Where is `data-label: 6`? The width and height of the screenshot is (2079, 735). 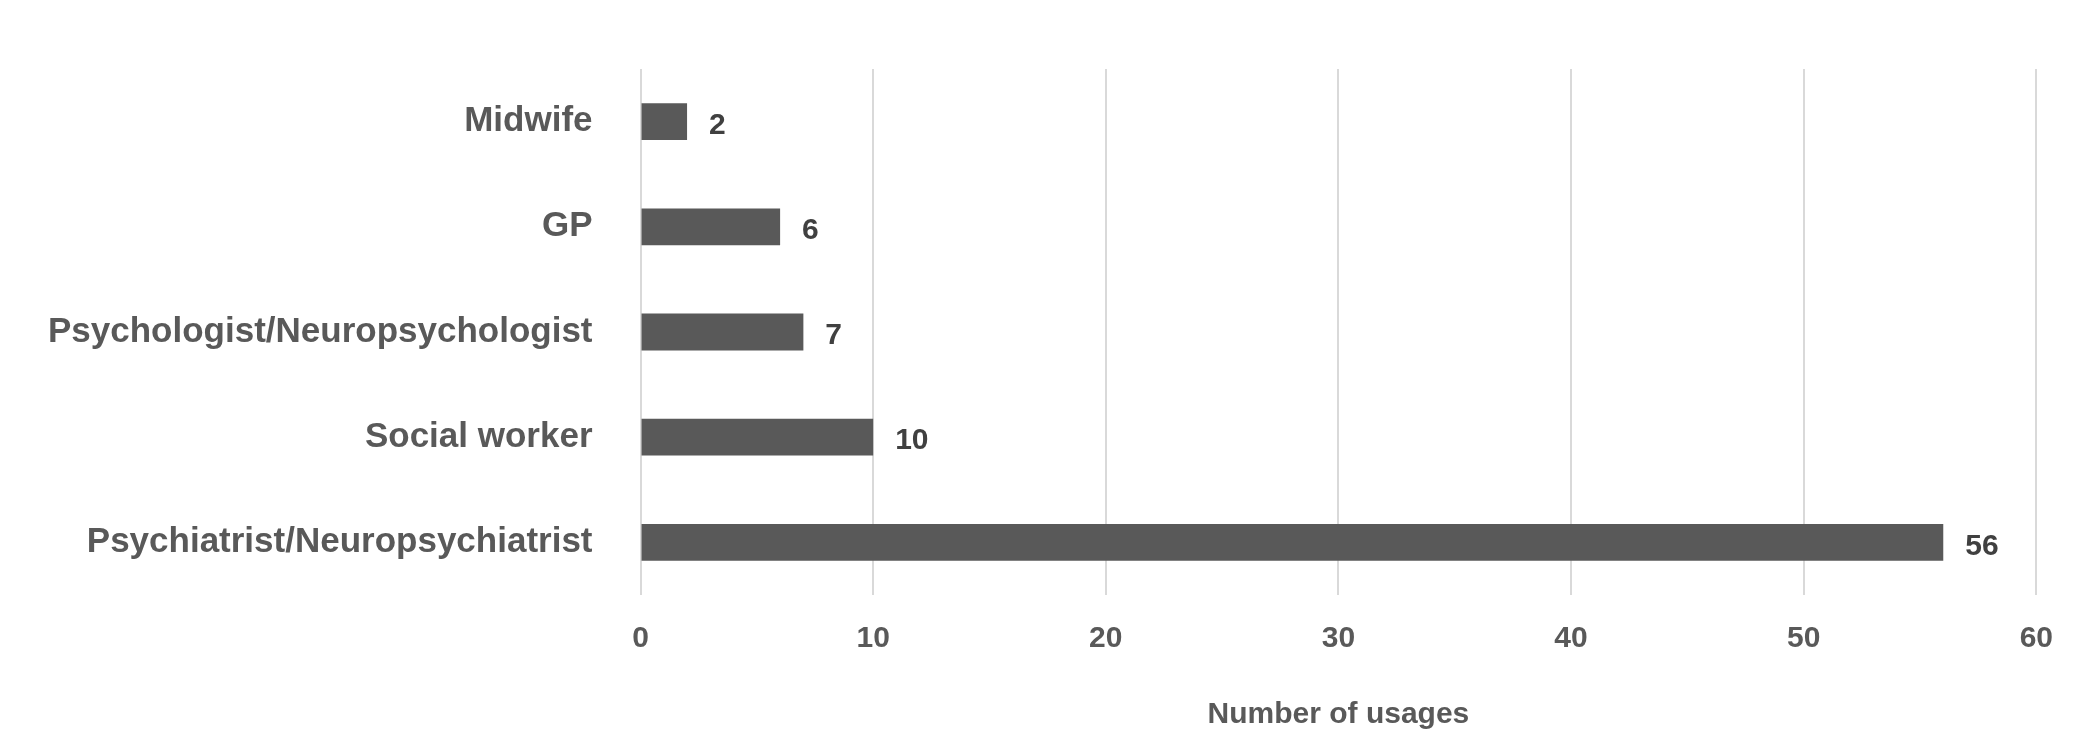 data-label: 6 is located at coordinates (810, 229).